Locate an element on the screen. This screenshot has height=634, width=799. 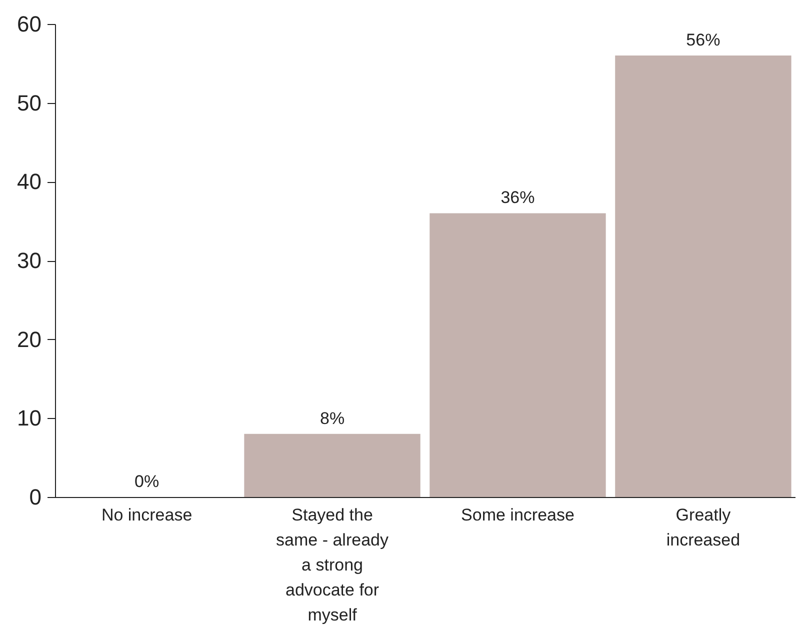
data-label: 36% is located at coordinates (517, 198).